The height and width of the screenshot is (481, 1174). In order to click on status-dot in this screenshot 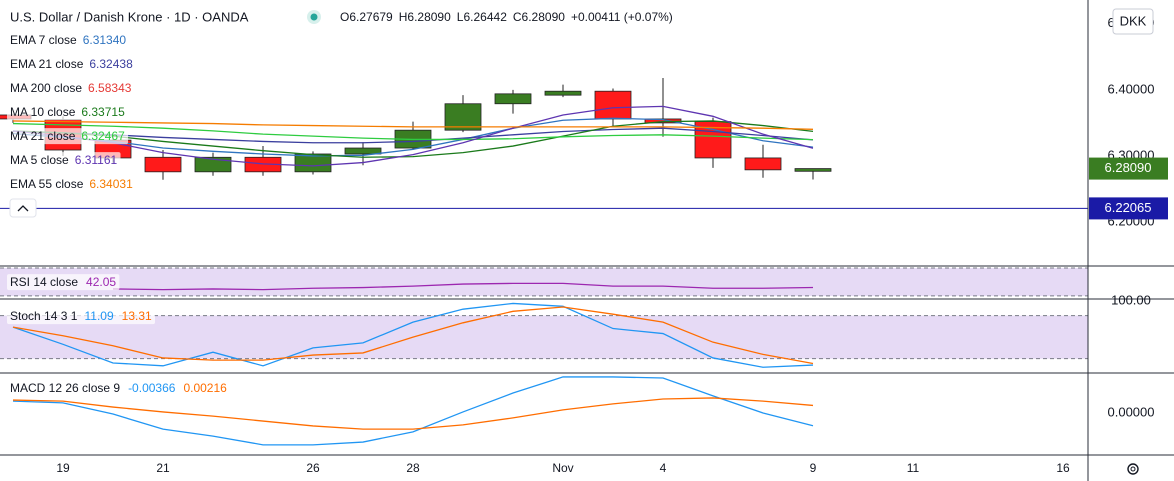, I will do `click(314, 17)`.